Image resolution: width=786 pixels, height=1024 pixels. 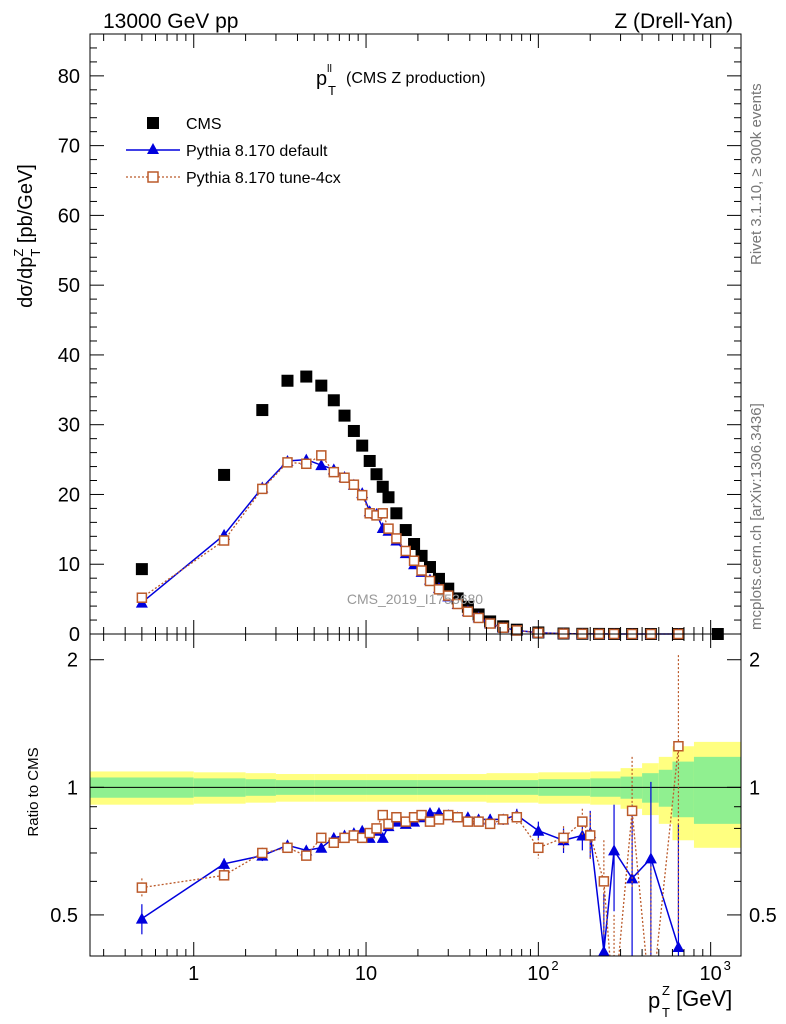 I want to click on svg-text: T, so click(x=666, y=1012).